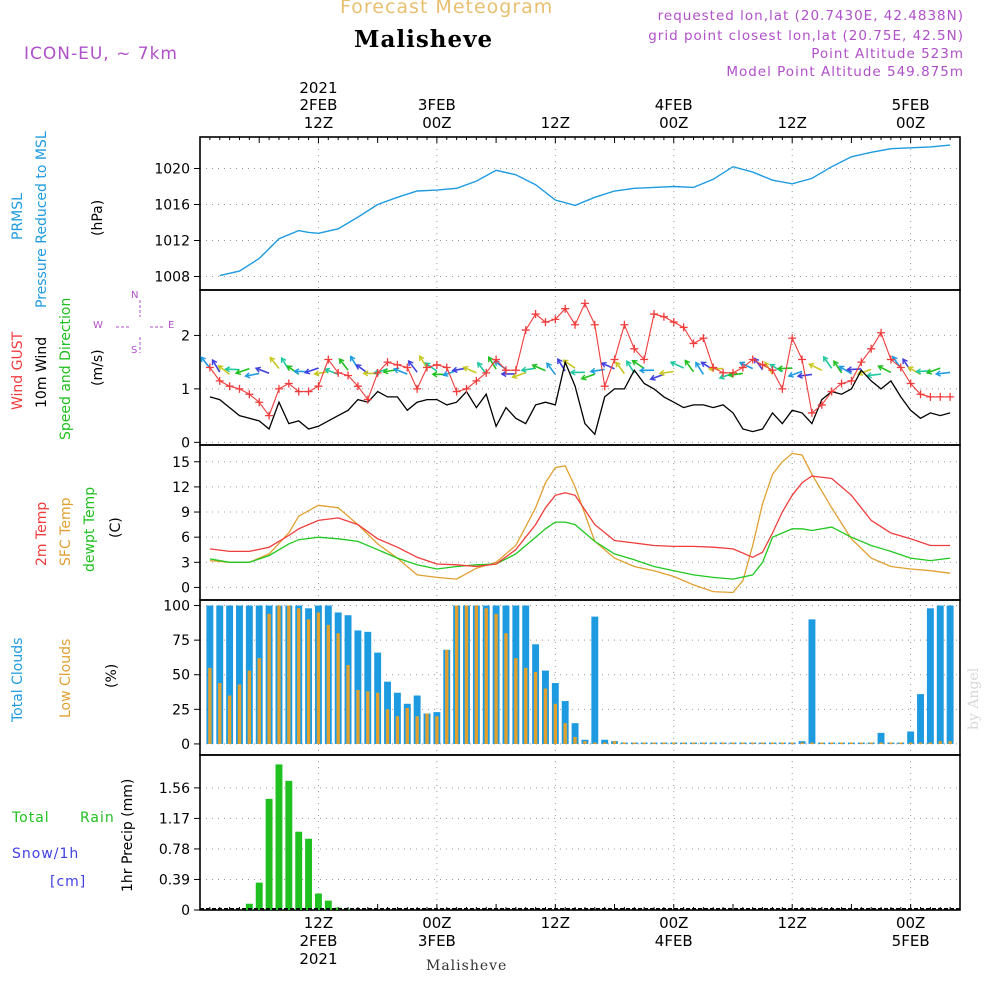 Image resolution: width=1000 pixels, height=1000 pixels. Describe the element at coordinates (674, 105) in the screenshot. I see `top-date-label: 4FEB` at that location.